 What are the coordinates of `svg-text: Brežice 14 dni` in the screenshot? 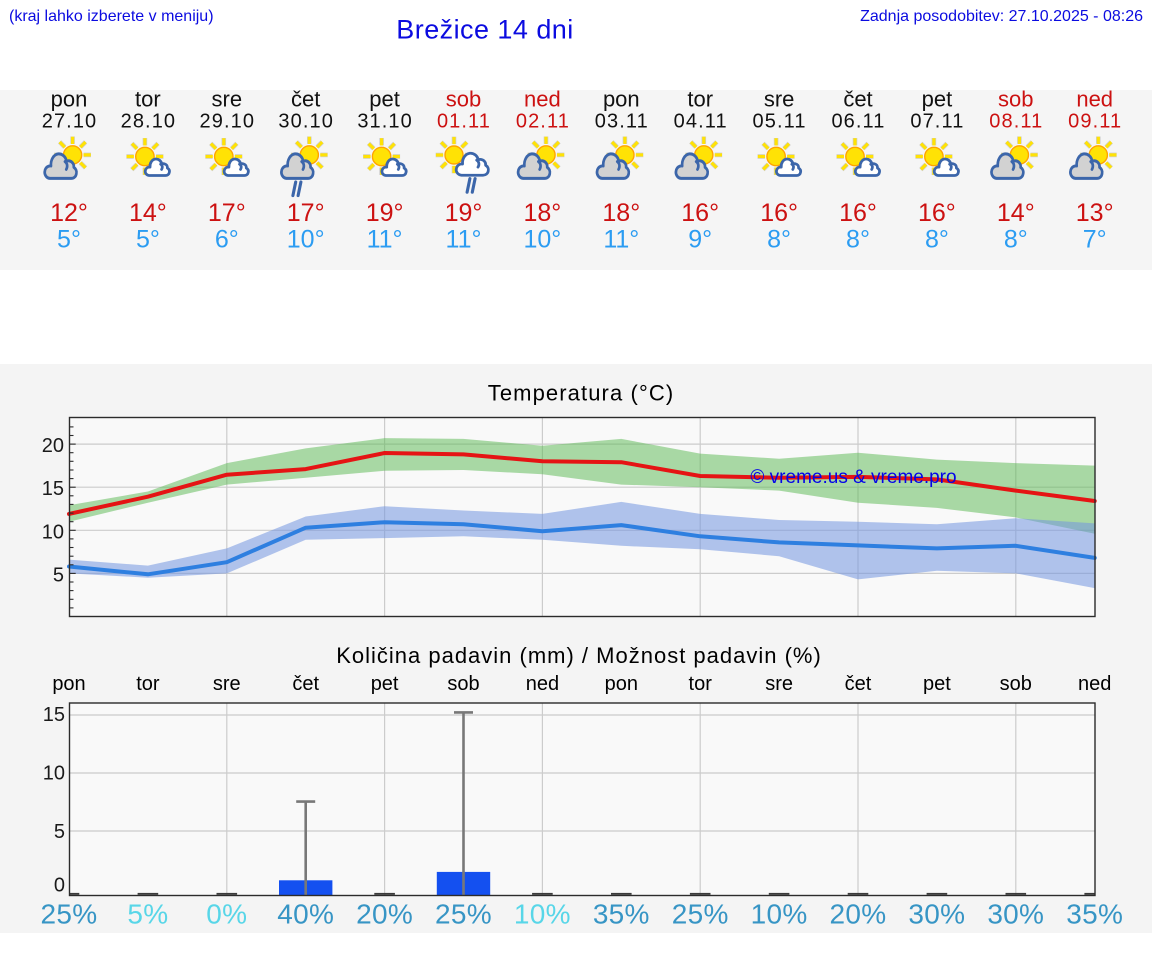 It's located at (484, 30).